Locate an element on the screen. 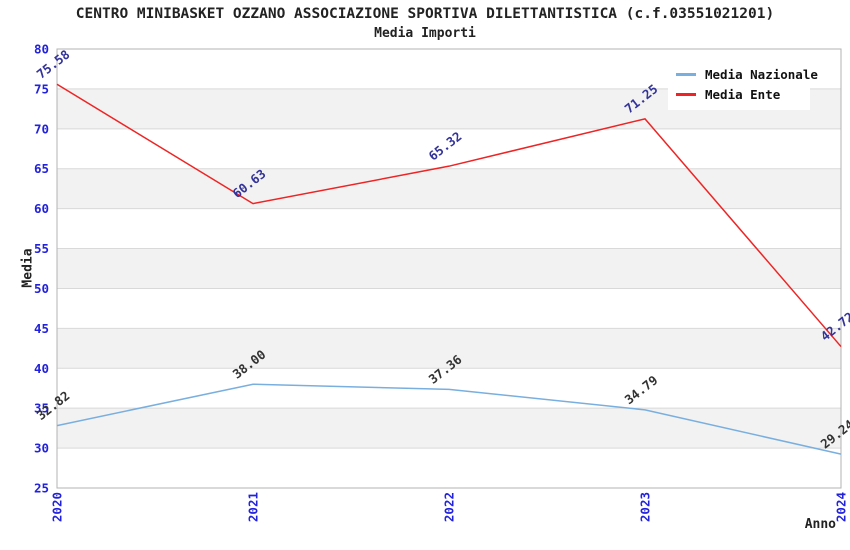 The image size is (850, 550). legend: Media Nazionale Media Ente is located at coordinates (743, 83).